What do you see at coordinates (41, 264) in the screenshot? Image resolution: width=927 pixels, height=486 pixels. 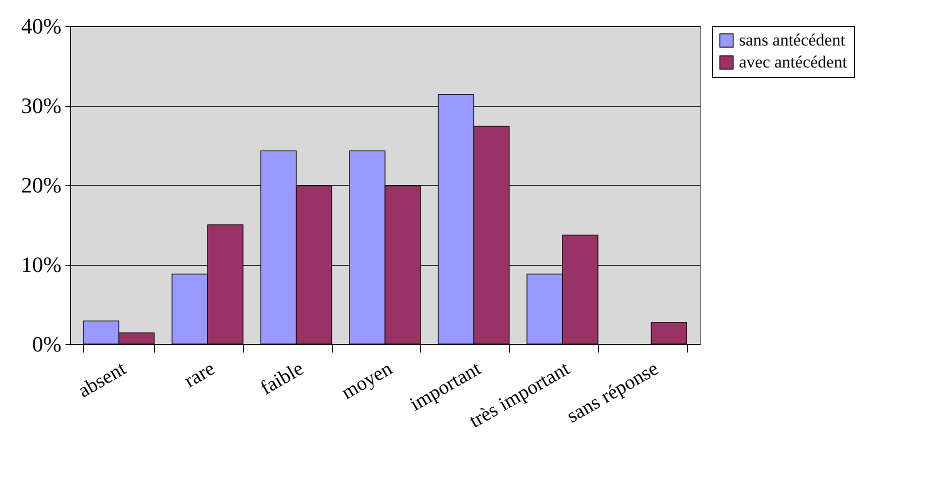 I see `y-tick-label: 10%` at bounding box center [41, 264].